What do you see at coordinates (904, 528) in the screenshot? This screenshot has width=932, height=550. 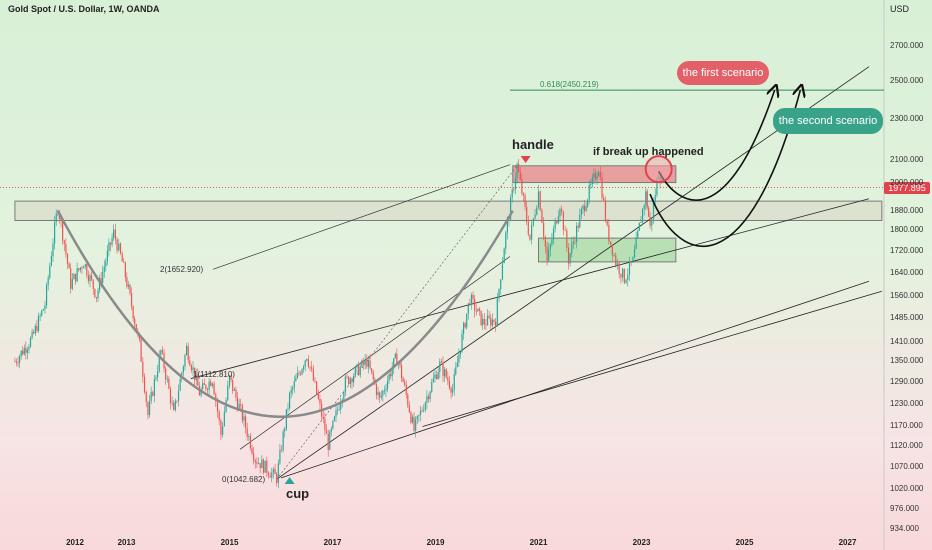 I see `y-tick-label: 934.000` at bounding box center [904, 528].